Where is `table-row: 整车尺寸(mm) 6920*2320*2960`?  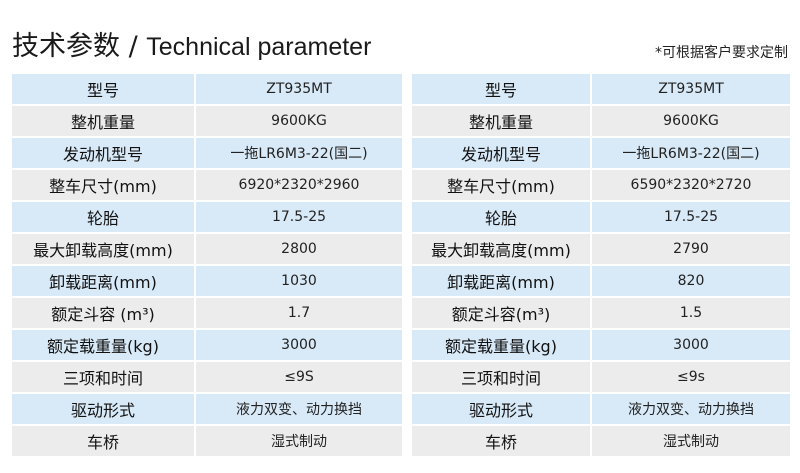
table-row: 整车尺寸(mm) 6920*2320*2960 is located at coordinates (207, 185).